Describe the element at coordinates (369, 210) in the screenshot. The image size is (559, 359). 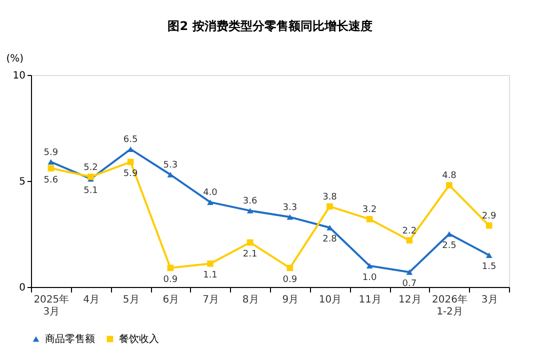
I see `data-label: 3.2` at that location.